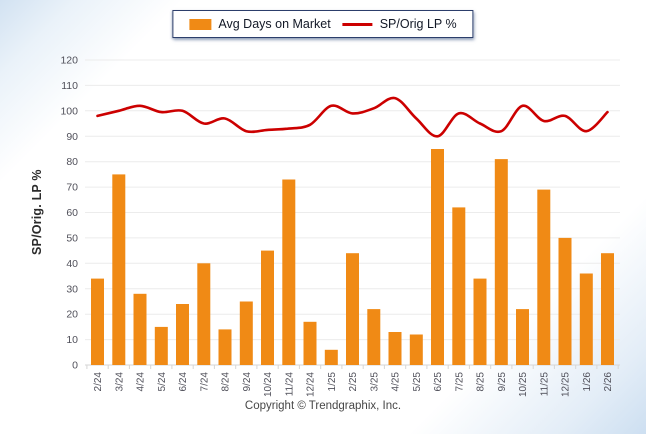  I want to click on x-tick-label: 4/25, so click(396, 382).